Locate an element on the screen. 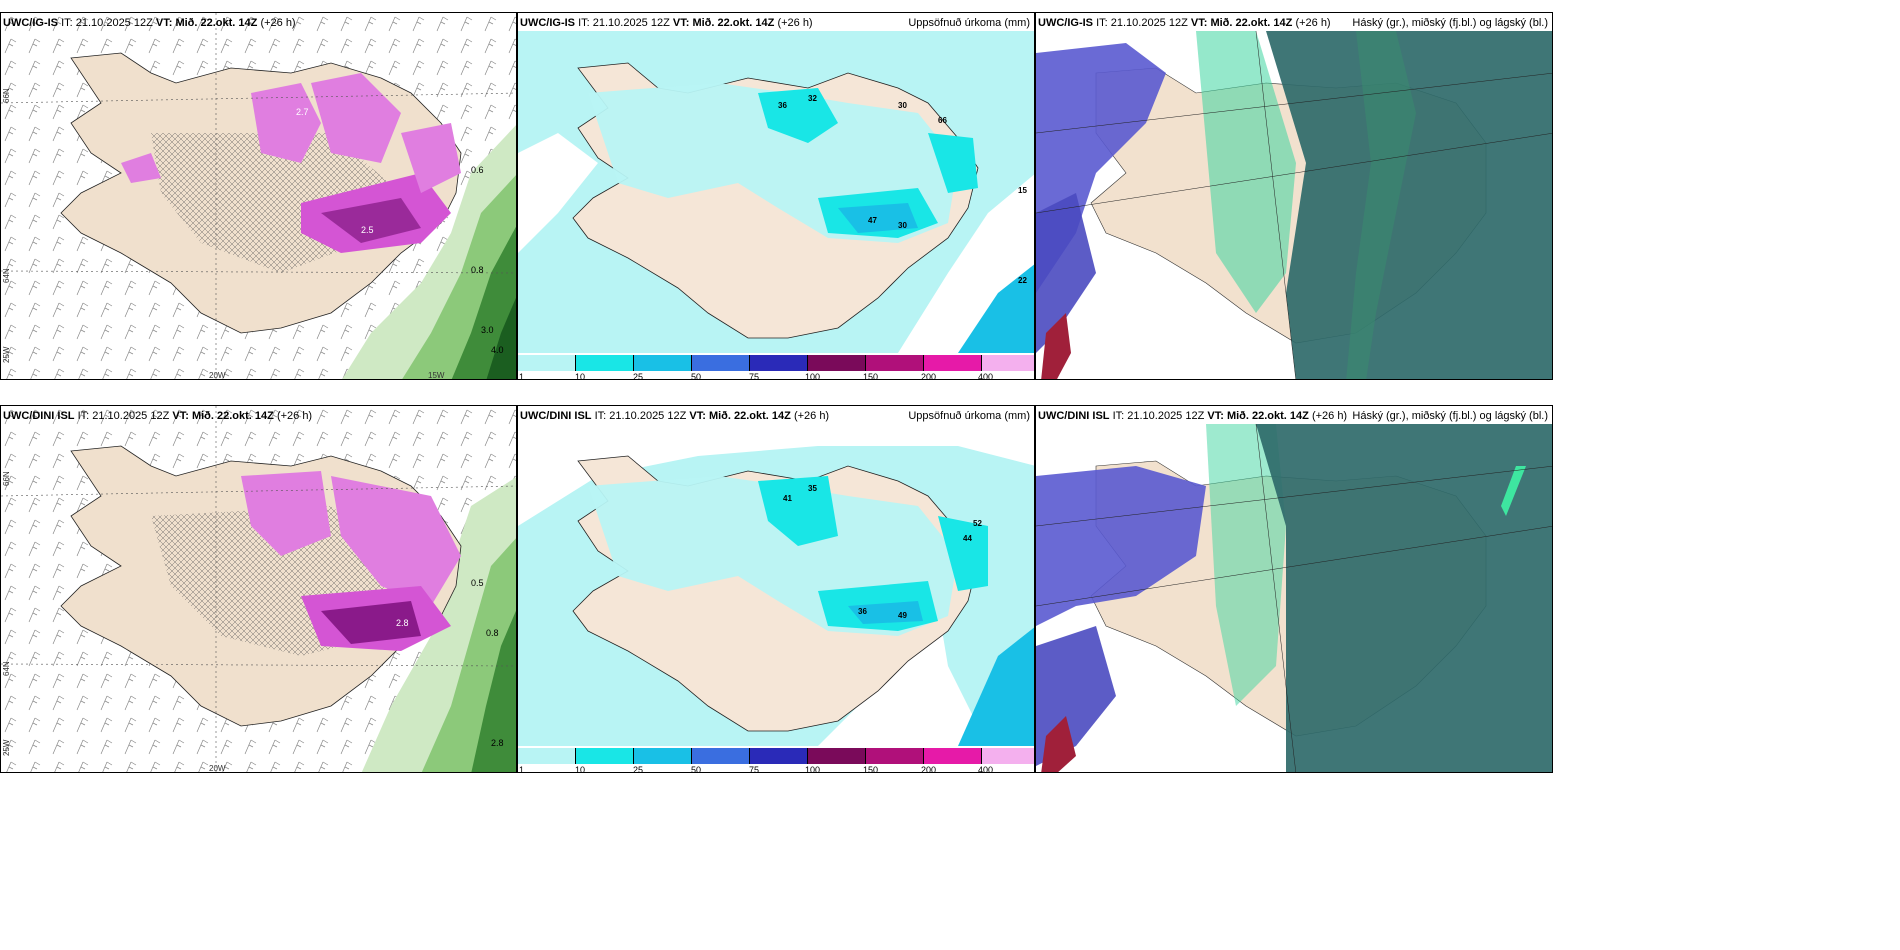  svg-text: 41 is located at coordinates (787, 498).